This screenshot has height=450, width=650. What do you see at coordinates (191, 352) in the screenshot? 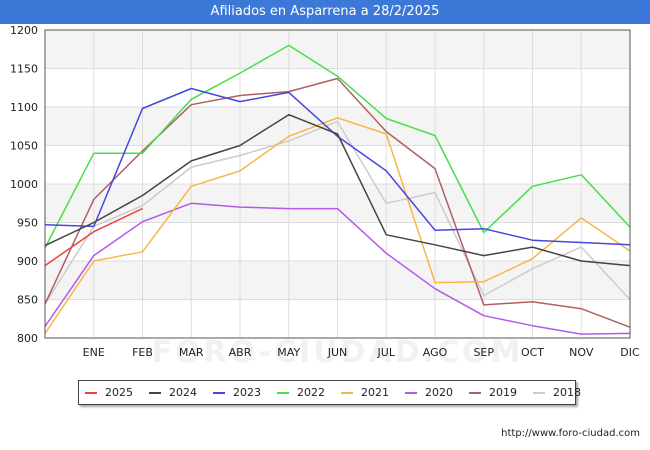
I see `x-tick-label: MAR` at bounding box center [191, 352].